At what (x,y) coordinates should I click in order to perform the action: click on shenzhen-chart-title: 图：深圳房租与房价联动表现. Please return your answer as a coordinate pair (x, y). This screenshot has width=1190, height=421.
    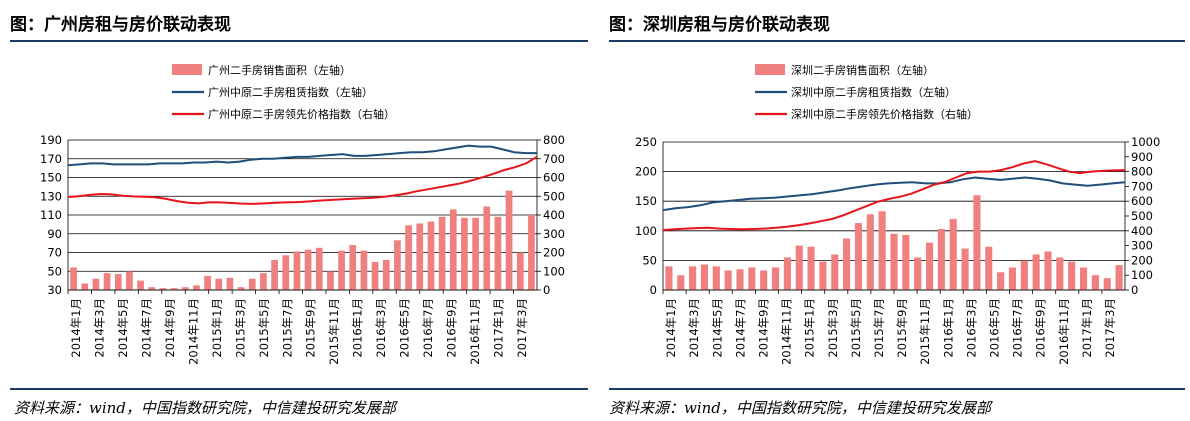
    Looking at the image, I should click on (719, 25).